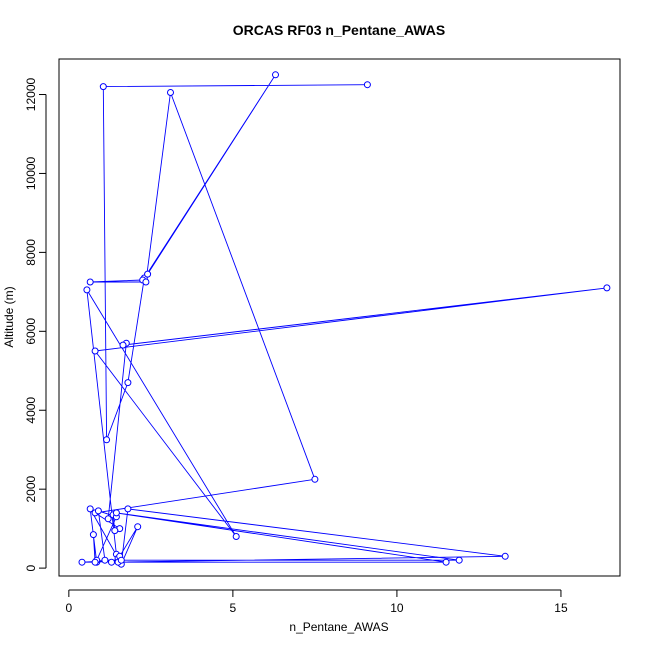 This screenshot has height=650, width=650. I want to click on y-tick-label: 4000, so click(31, 410).